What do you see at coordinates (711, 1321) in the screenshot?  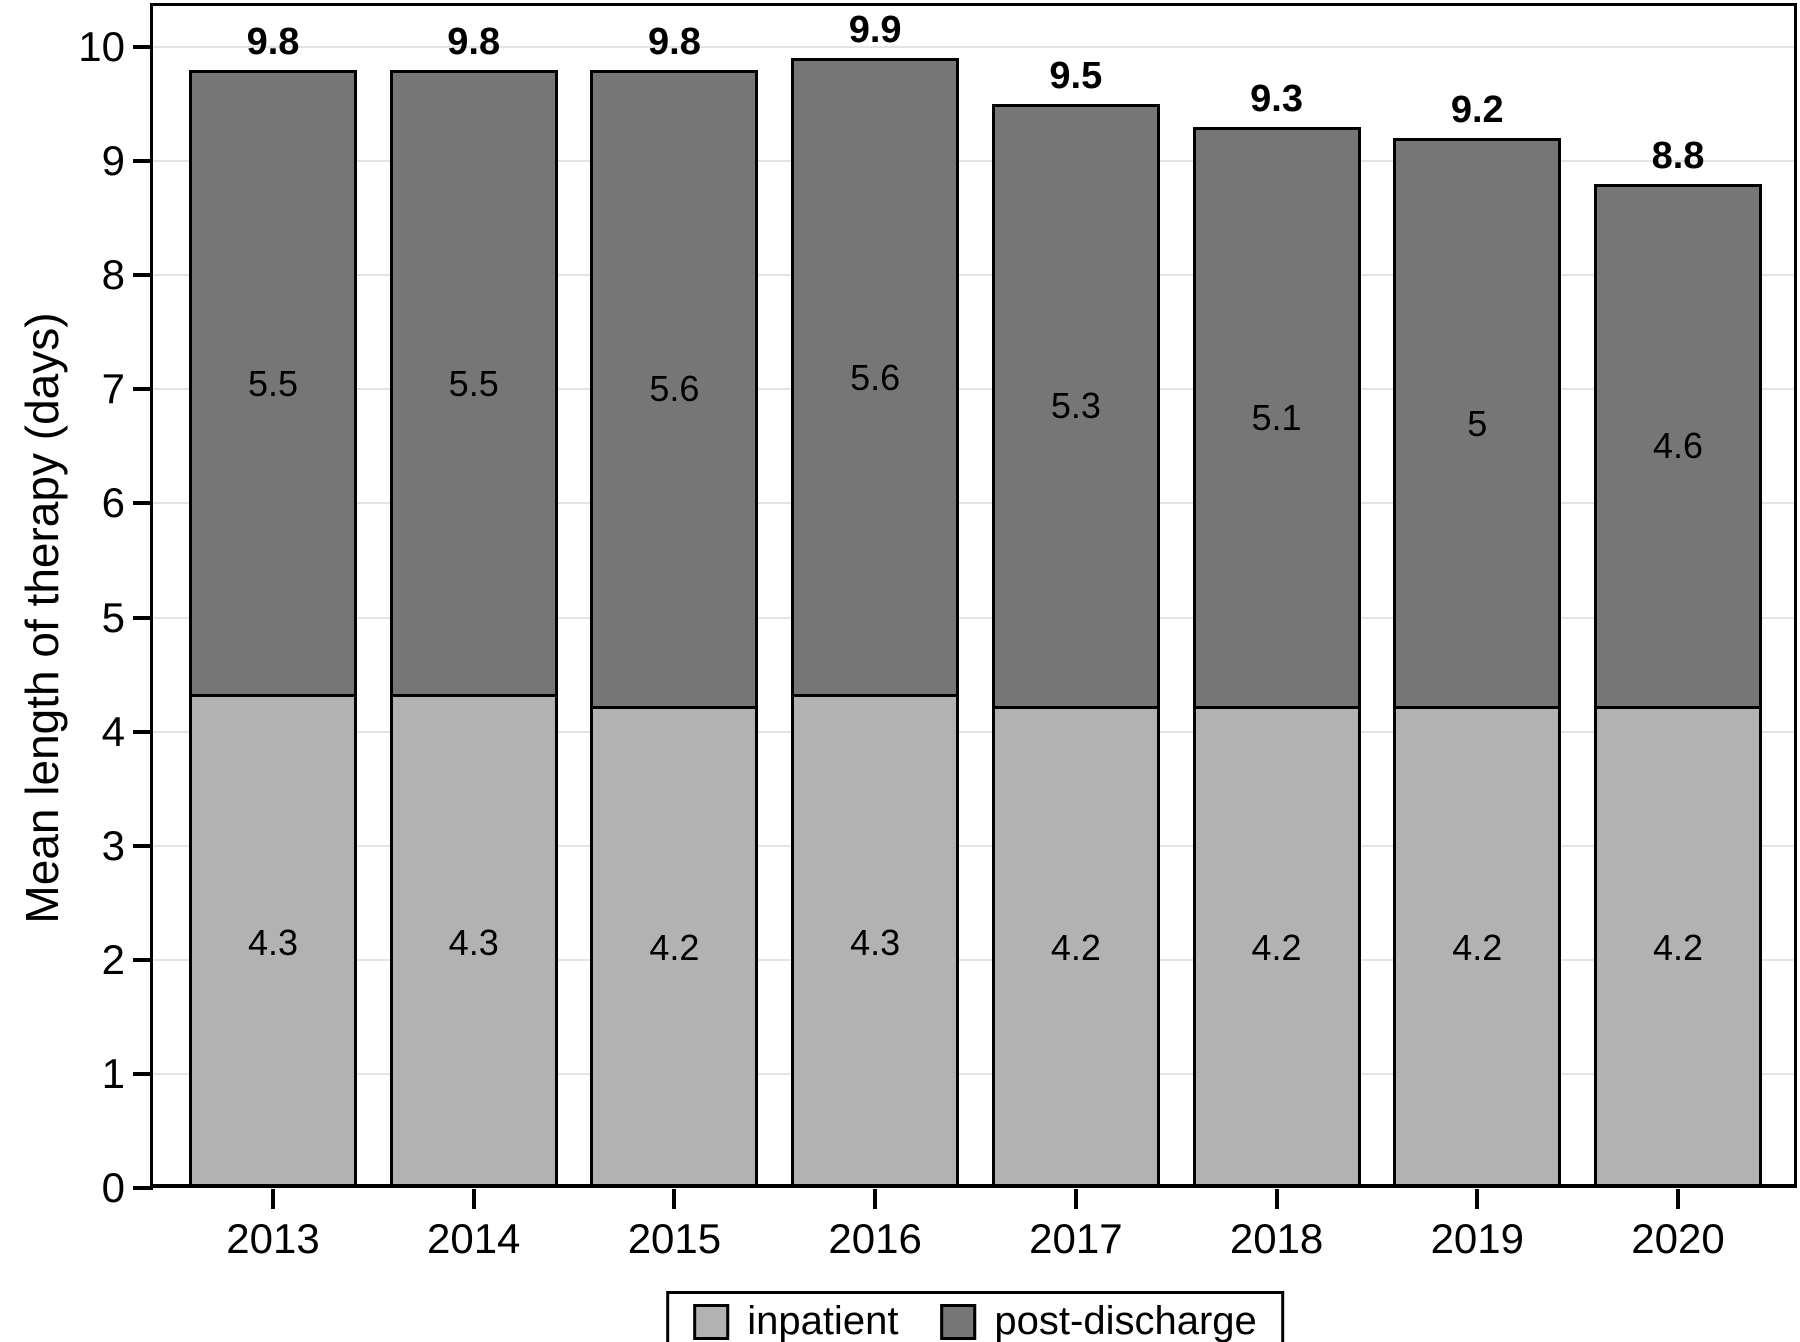 I see `inpatient-swatch-icon` at bounding box center [711, 1321].